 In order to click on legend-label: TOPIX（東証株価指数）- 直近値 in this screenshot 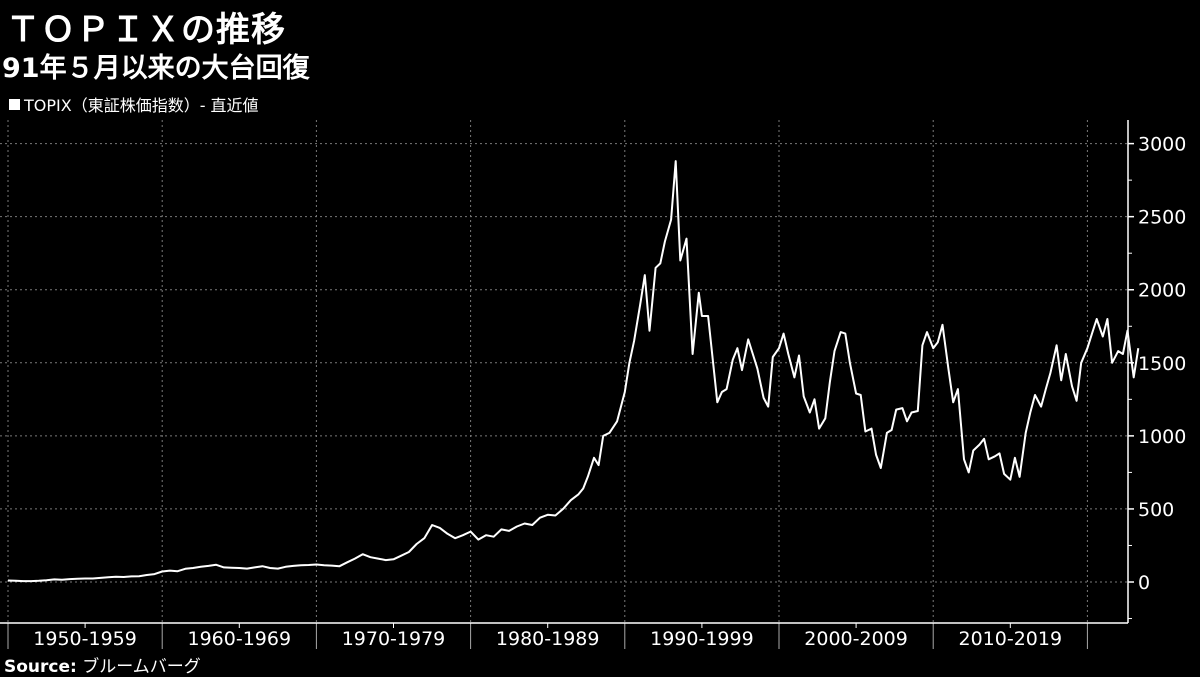, I will do `click(141, 105)`.